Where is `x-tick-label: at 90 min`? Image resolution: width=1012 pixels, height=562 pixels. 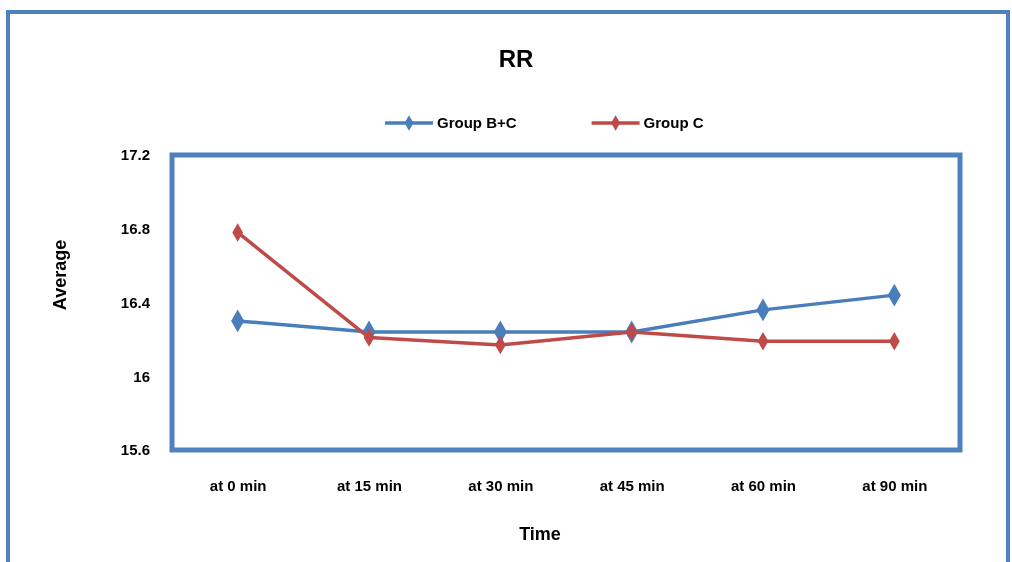 x-tick-label: at 90 min is located at coordinates (895, 485).